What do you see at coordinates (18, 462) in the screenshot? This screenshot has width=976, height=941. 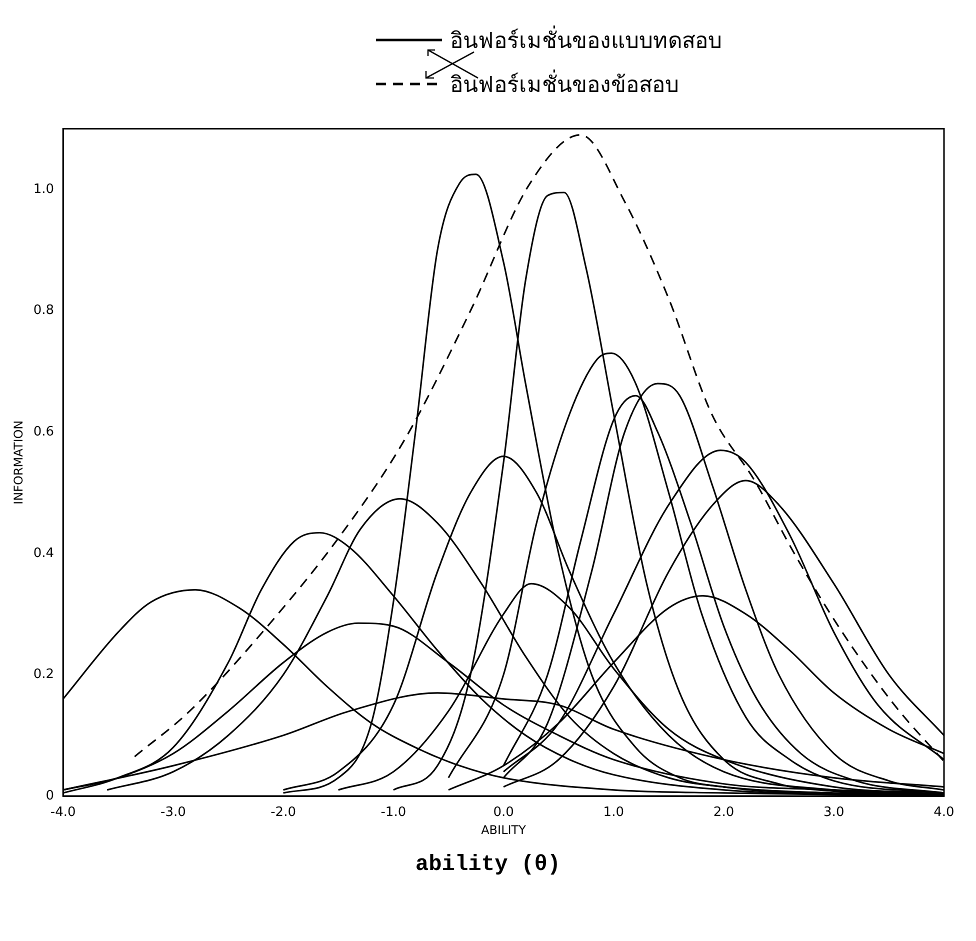 I see `y-axis-title: INFORMATION` at bounding box center [18, 462].